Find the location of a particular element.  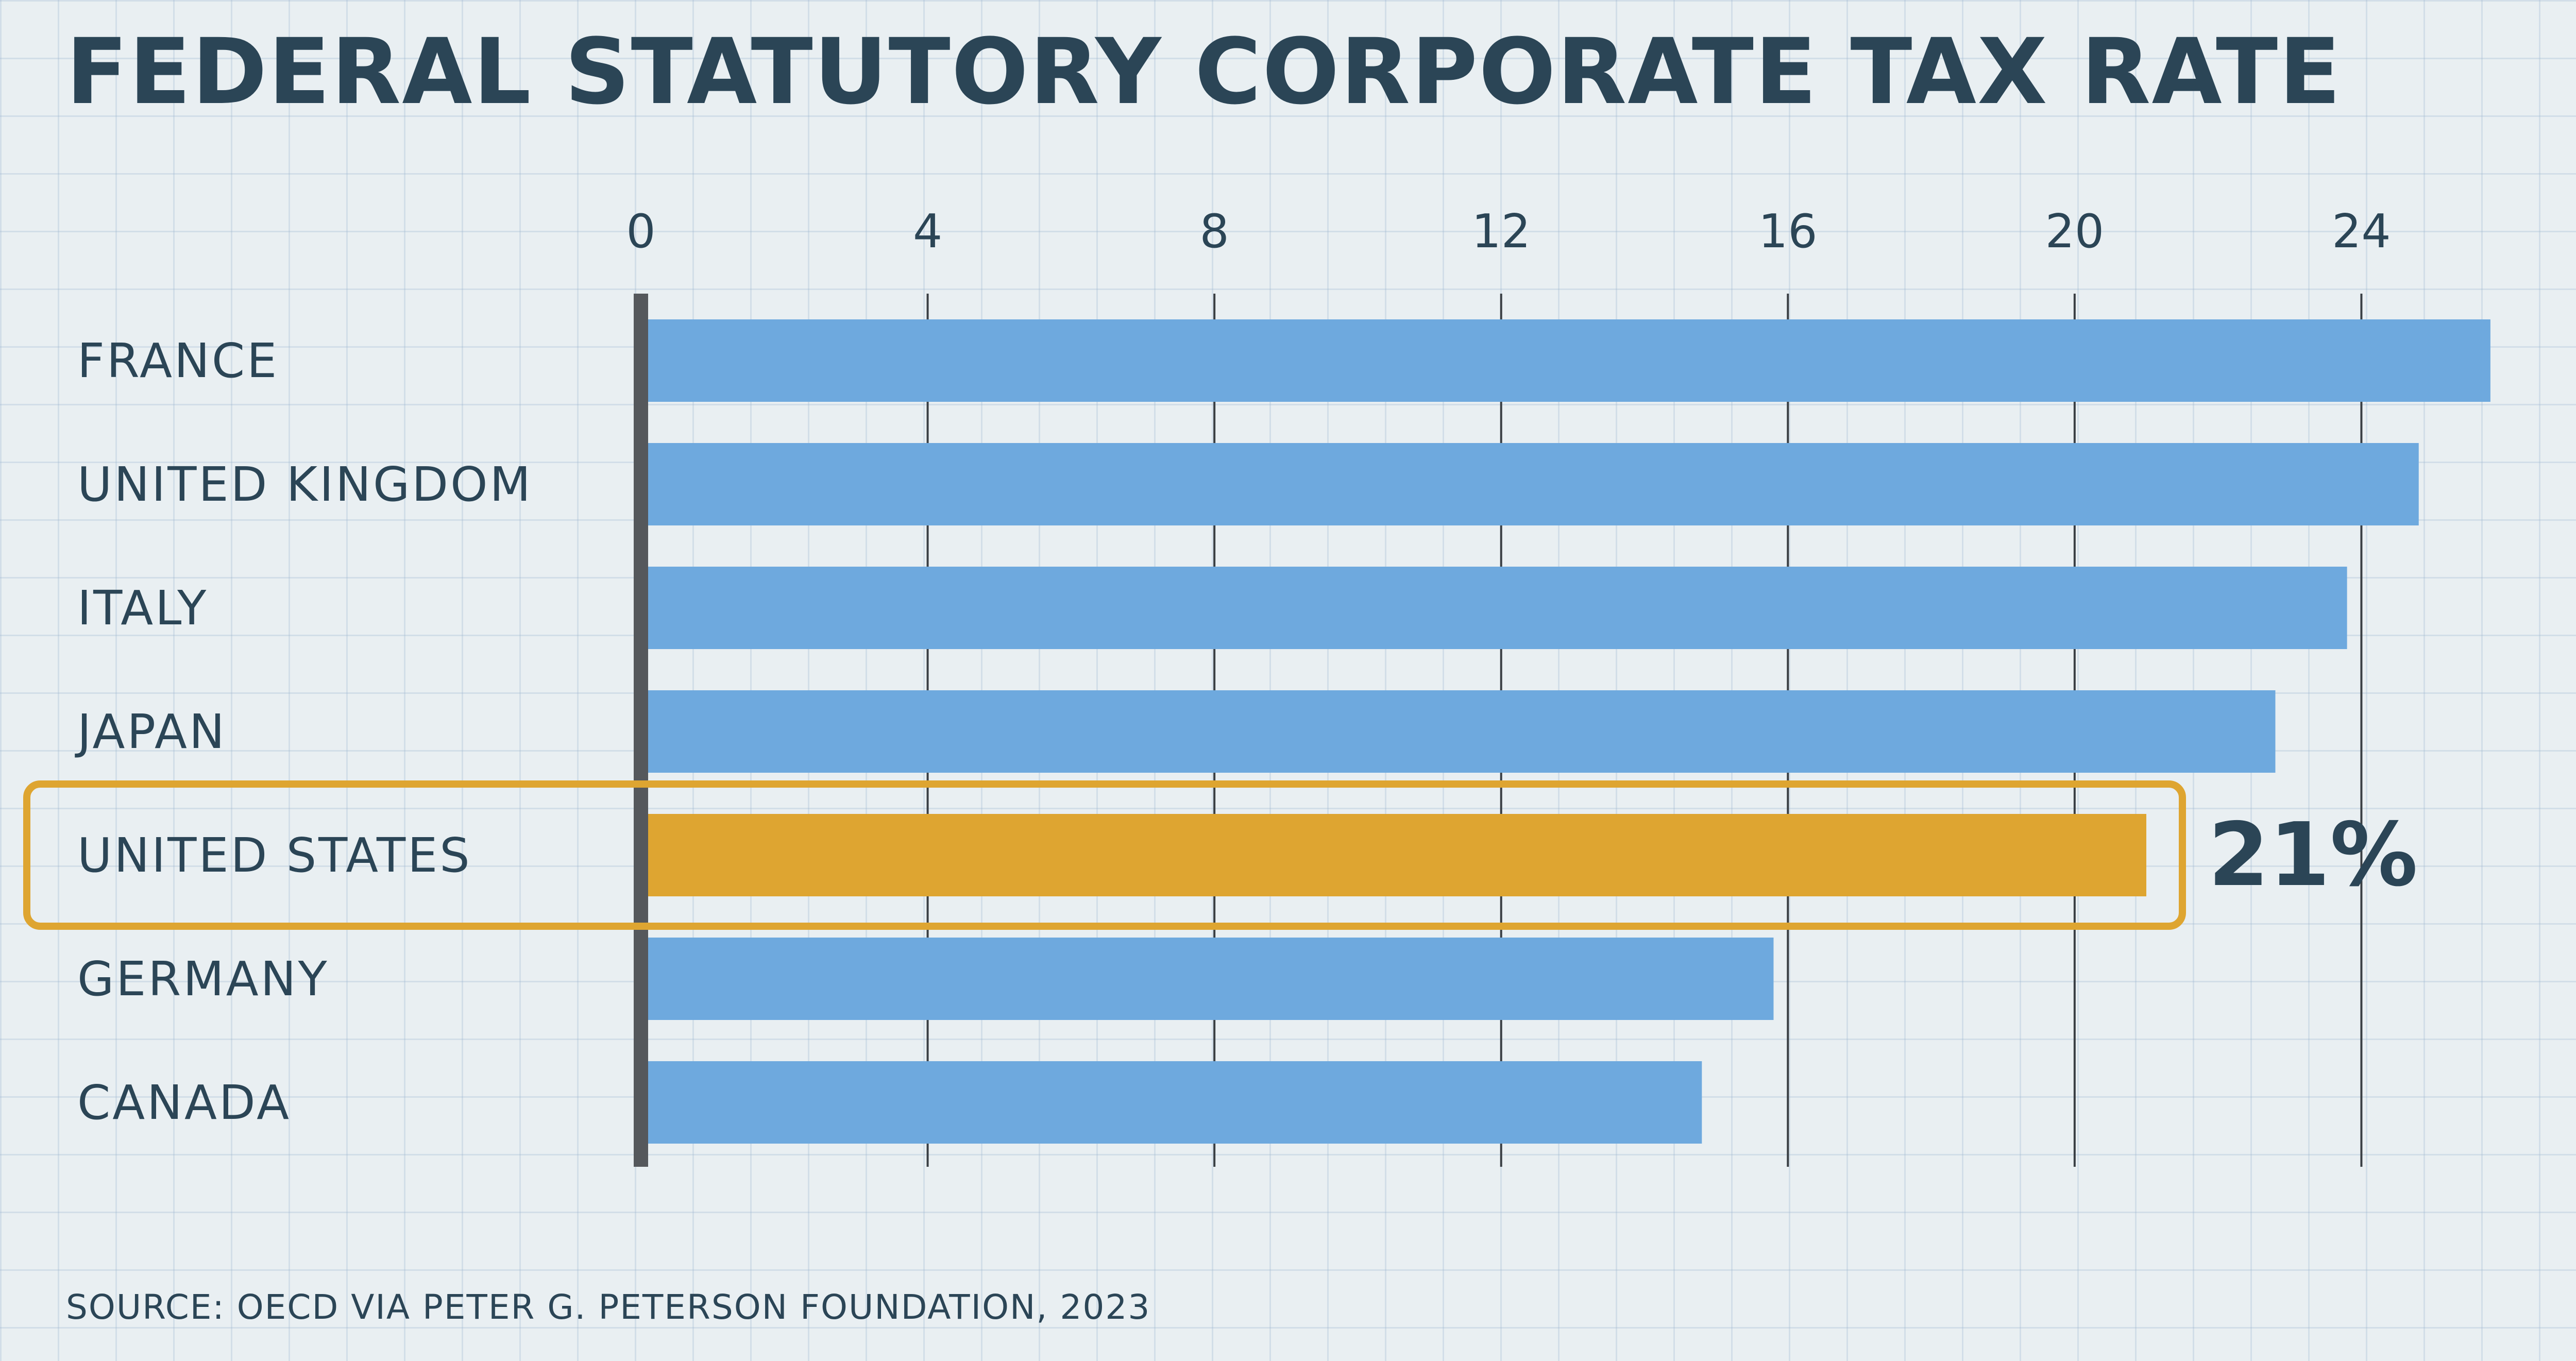

category-label: JAPAN is located at coordinates (151, 731).